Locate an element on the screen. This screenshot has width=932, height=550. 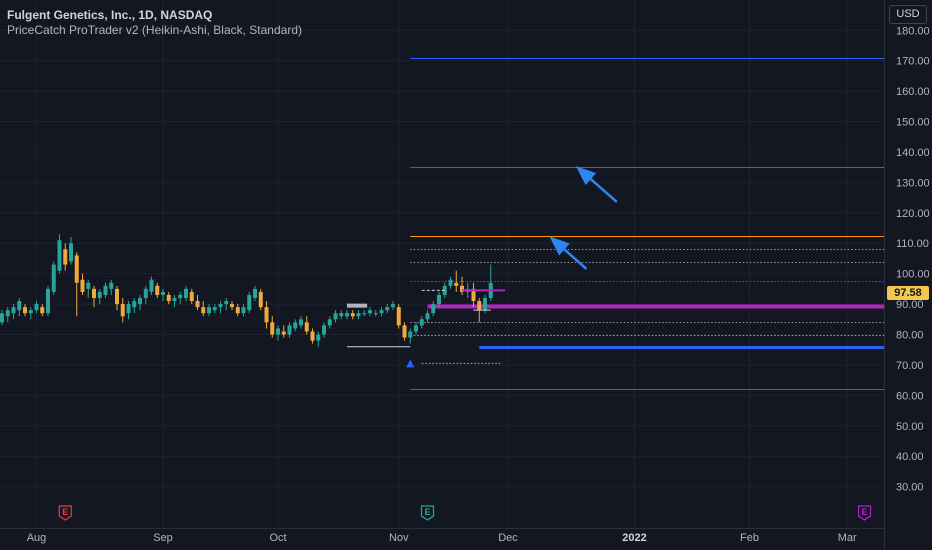
y-tick-label: 80.00 is located at coordinates (910, 336).